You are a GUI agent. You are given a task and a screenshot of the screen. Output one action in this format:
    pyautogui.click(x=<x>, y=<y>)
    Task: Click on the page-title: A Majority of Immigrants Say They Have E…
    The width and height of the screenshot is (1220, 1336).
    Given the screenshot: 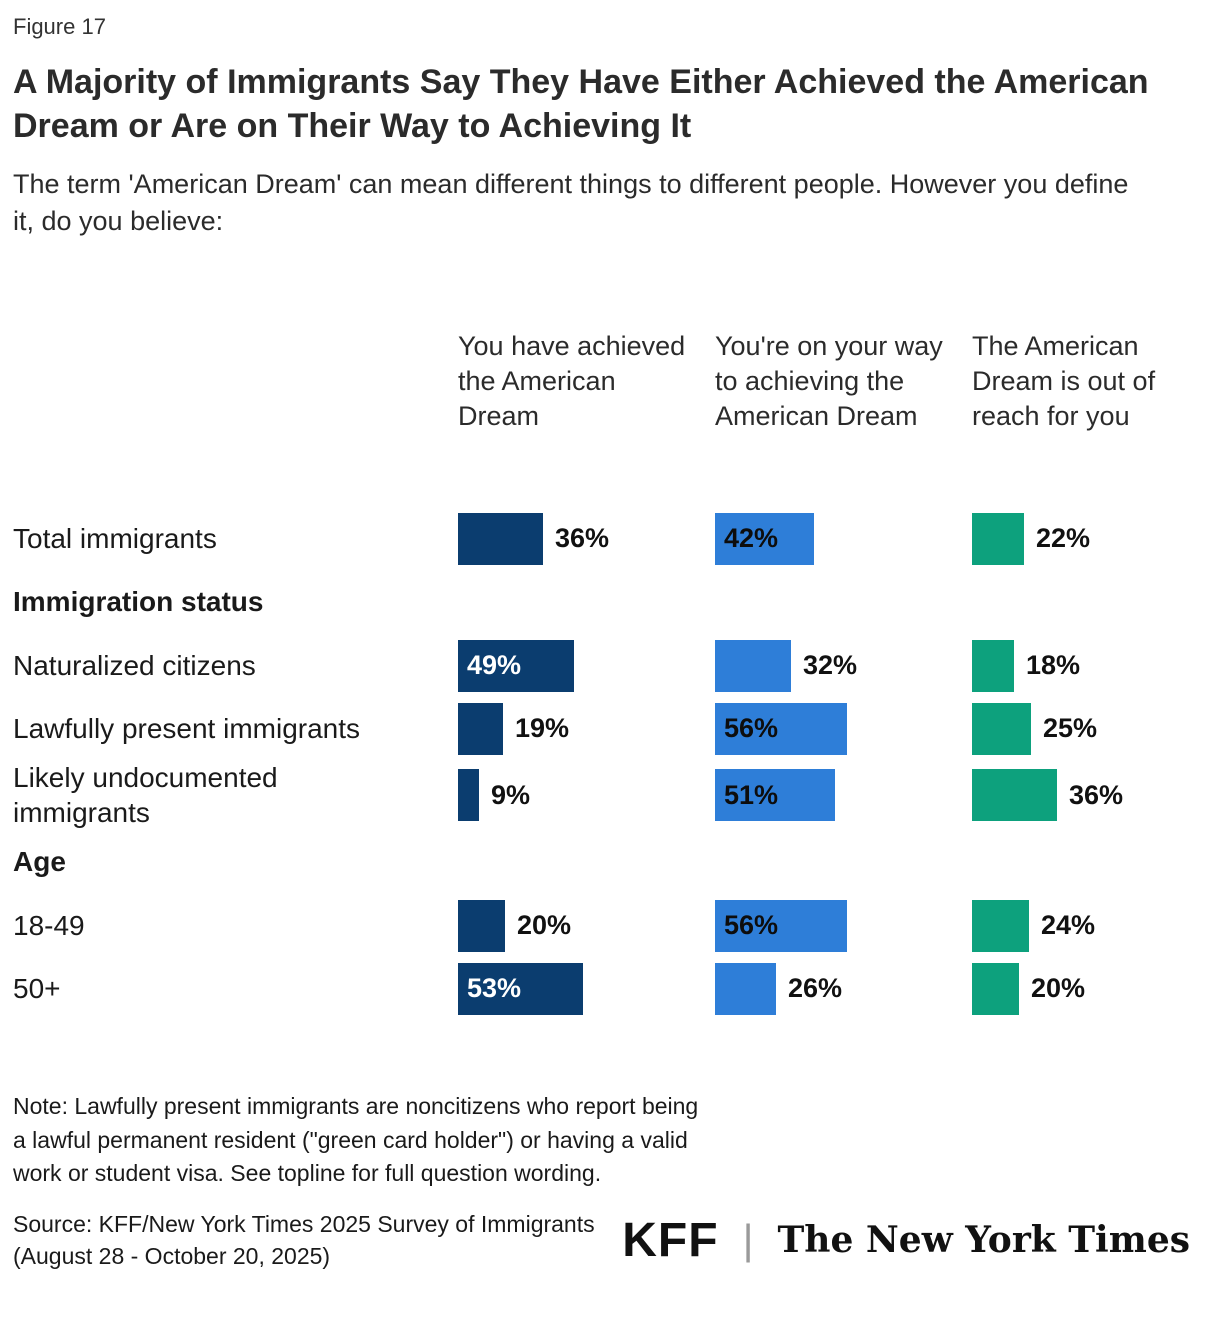 What is the action you would take?
    pyautogui.click(x=581, y=104)
    